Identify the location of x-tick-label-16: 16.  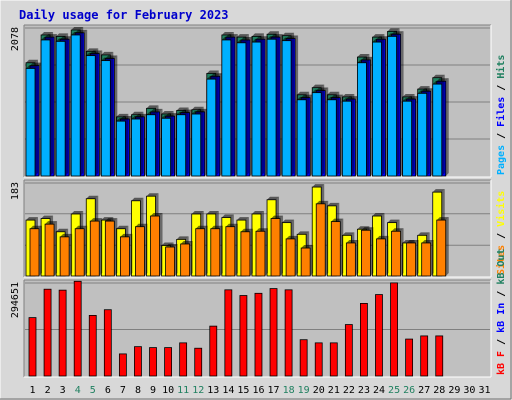
(258, 390).